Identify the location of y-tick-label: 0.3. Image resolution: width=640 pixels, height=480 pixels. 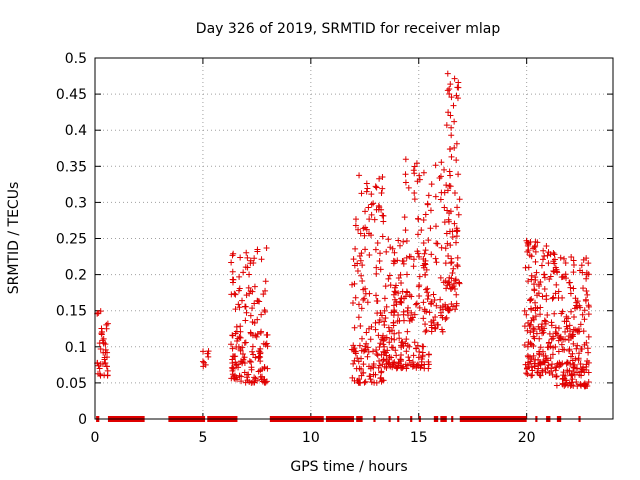
(76, 203).